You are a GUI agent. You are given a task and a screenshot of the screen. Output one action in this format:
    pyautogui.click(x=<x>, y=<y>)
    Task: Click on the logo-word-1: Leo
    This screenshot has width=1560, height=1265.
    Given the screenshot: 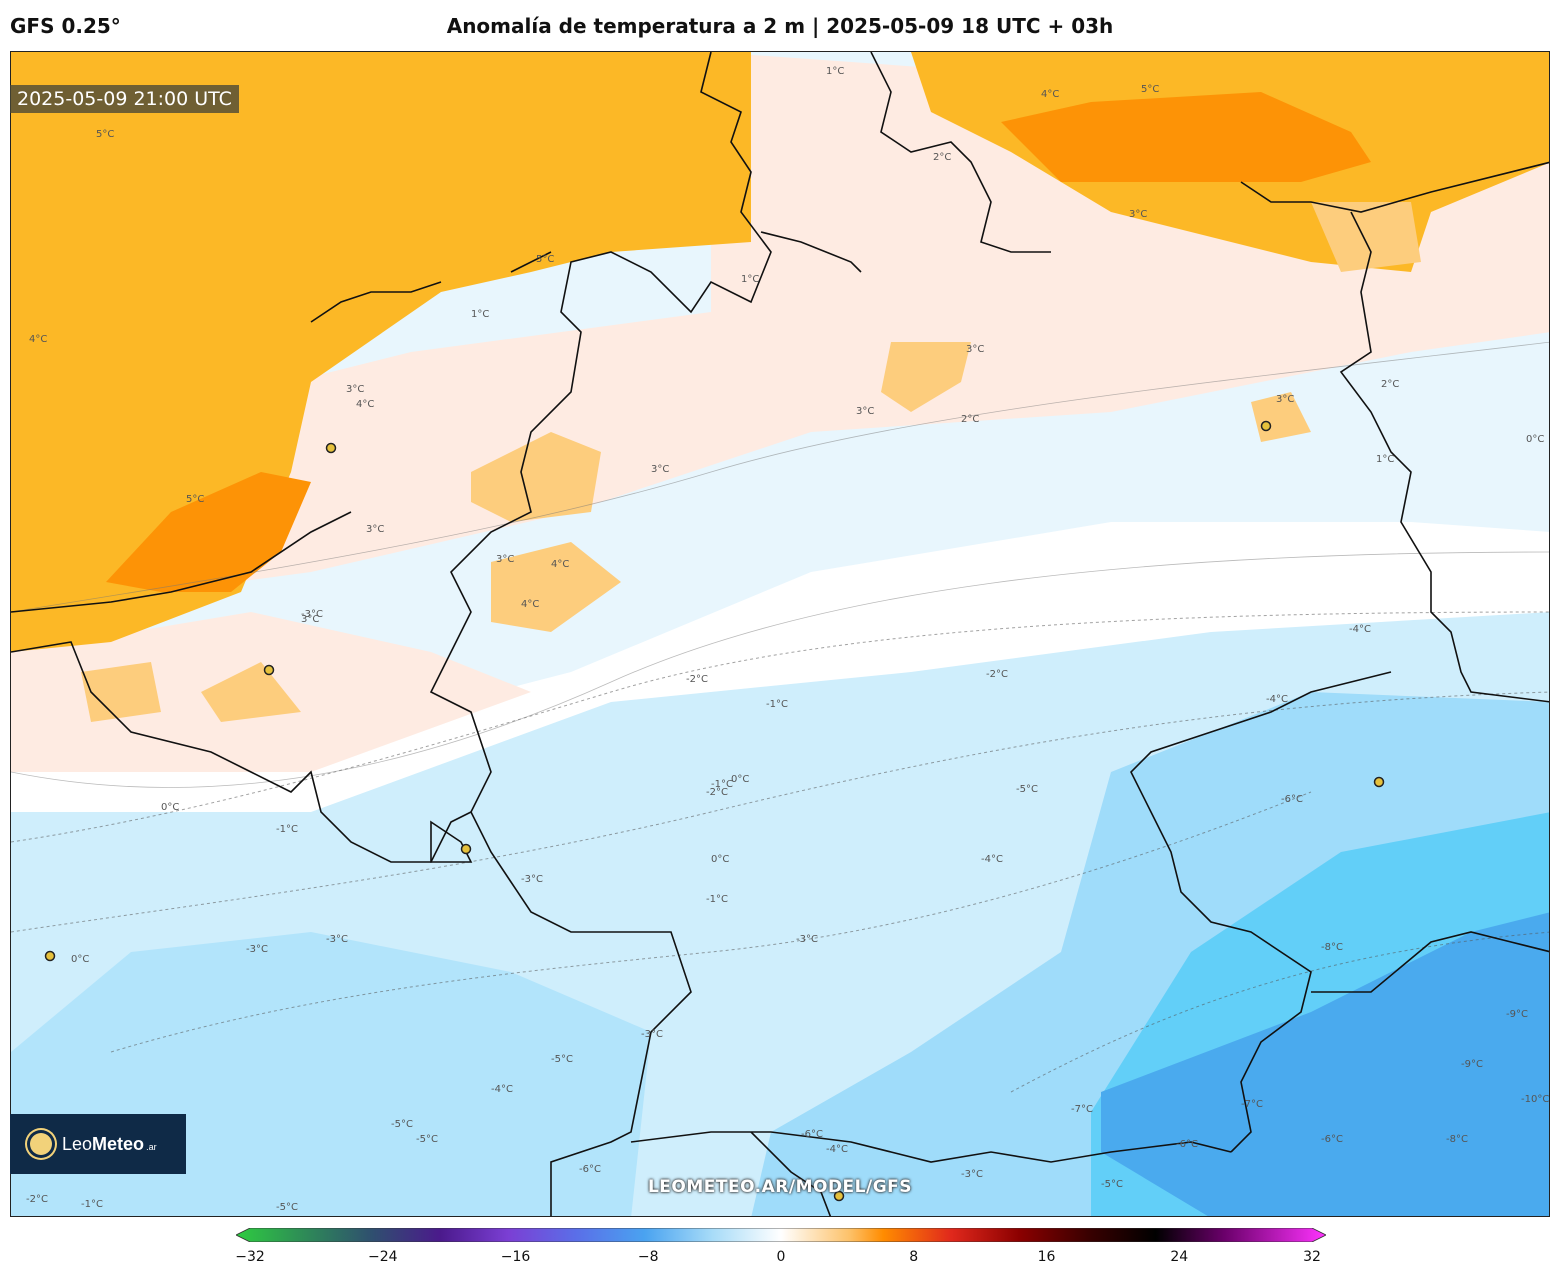 What is the action you would take?
    pyautogui.click(x=77, y=1143)
    